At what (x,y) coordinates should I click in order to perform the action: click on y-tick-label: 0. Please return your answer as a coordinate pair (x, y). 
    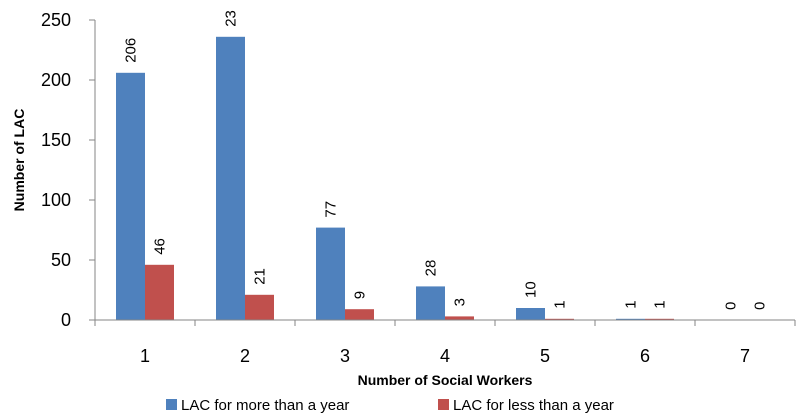
    Looking at the image, I should click on (66, 320).